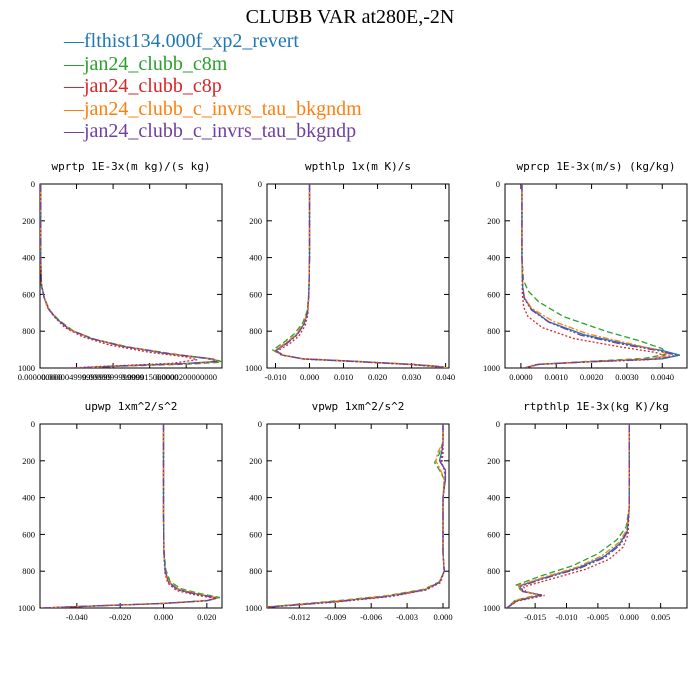  I want to click on panel-title: rtpthlp 1E-3x(kg K)/kg, so click(596, 406).